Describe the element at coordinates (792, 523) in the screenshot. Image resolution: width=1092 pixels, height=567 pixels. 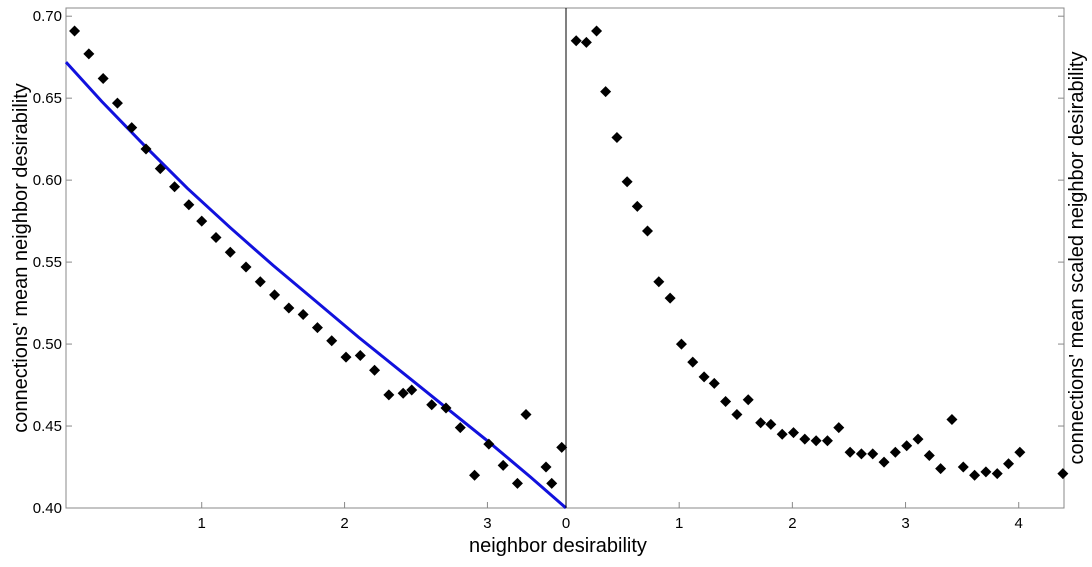
I see `right-x-tick-label: 2` at that location.